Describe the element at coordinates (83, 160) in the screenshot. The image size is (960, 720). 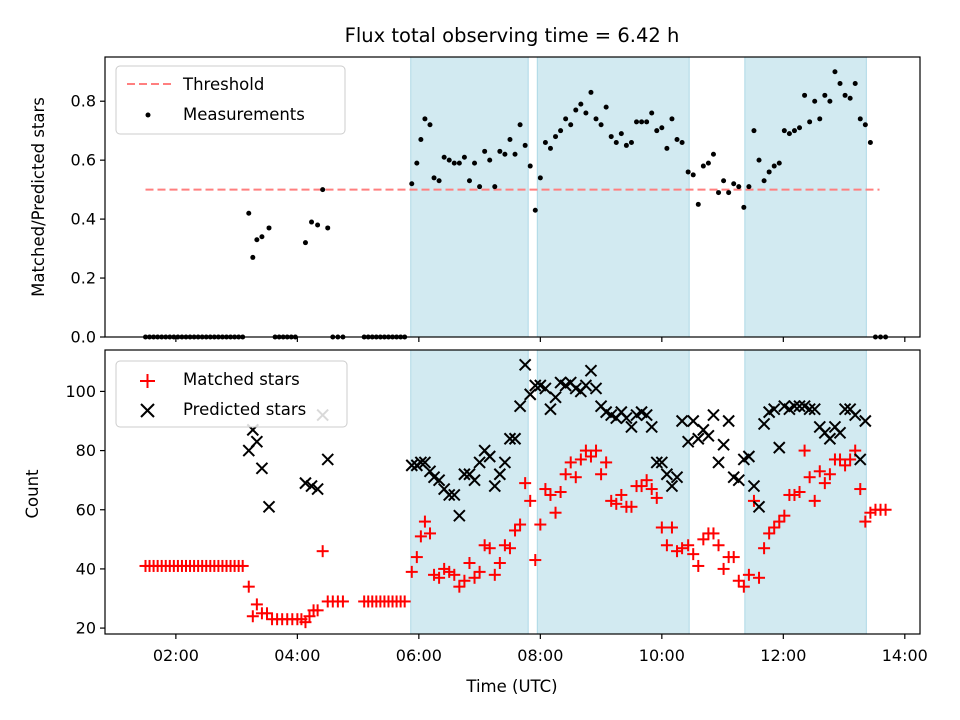
I see `y-tick-label: 0.6` at that location.